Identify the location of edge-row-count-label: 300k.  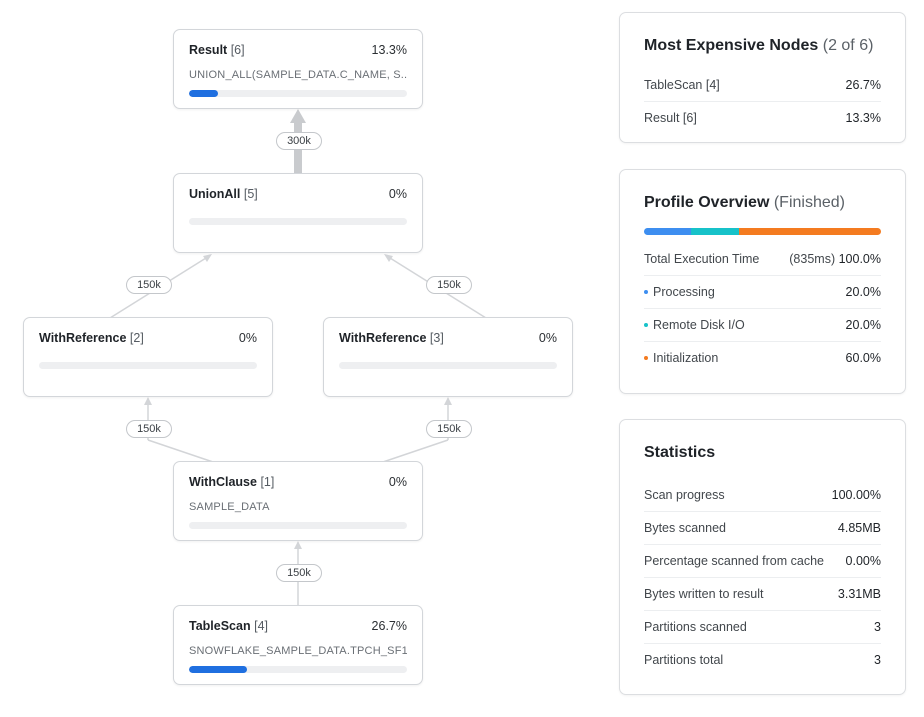
(299, 141).